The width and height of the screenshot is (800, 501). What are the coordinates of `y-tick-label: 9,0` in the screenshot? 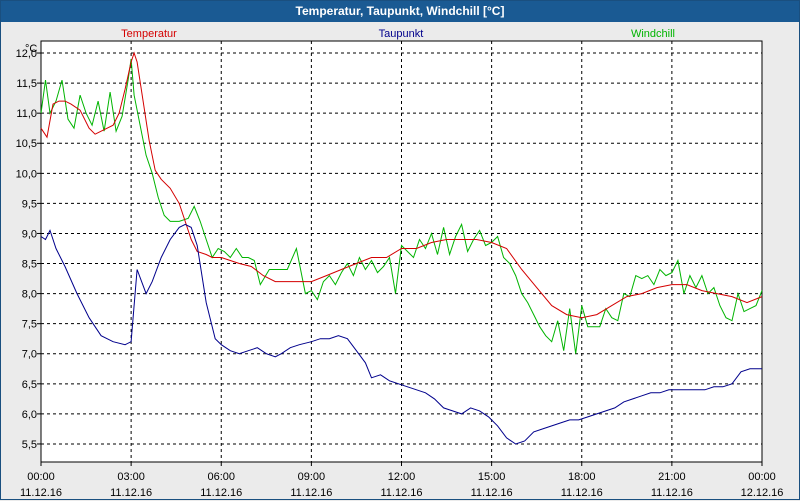 It's located at (29, 234).